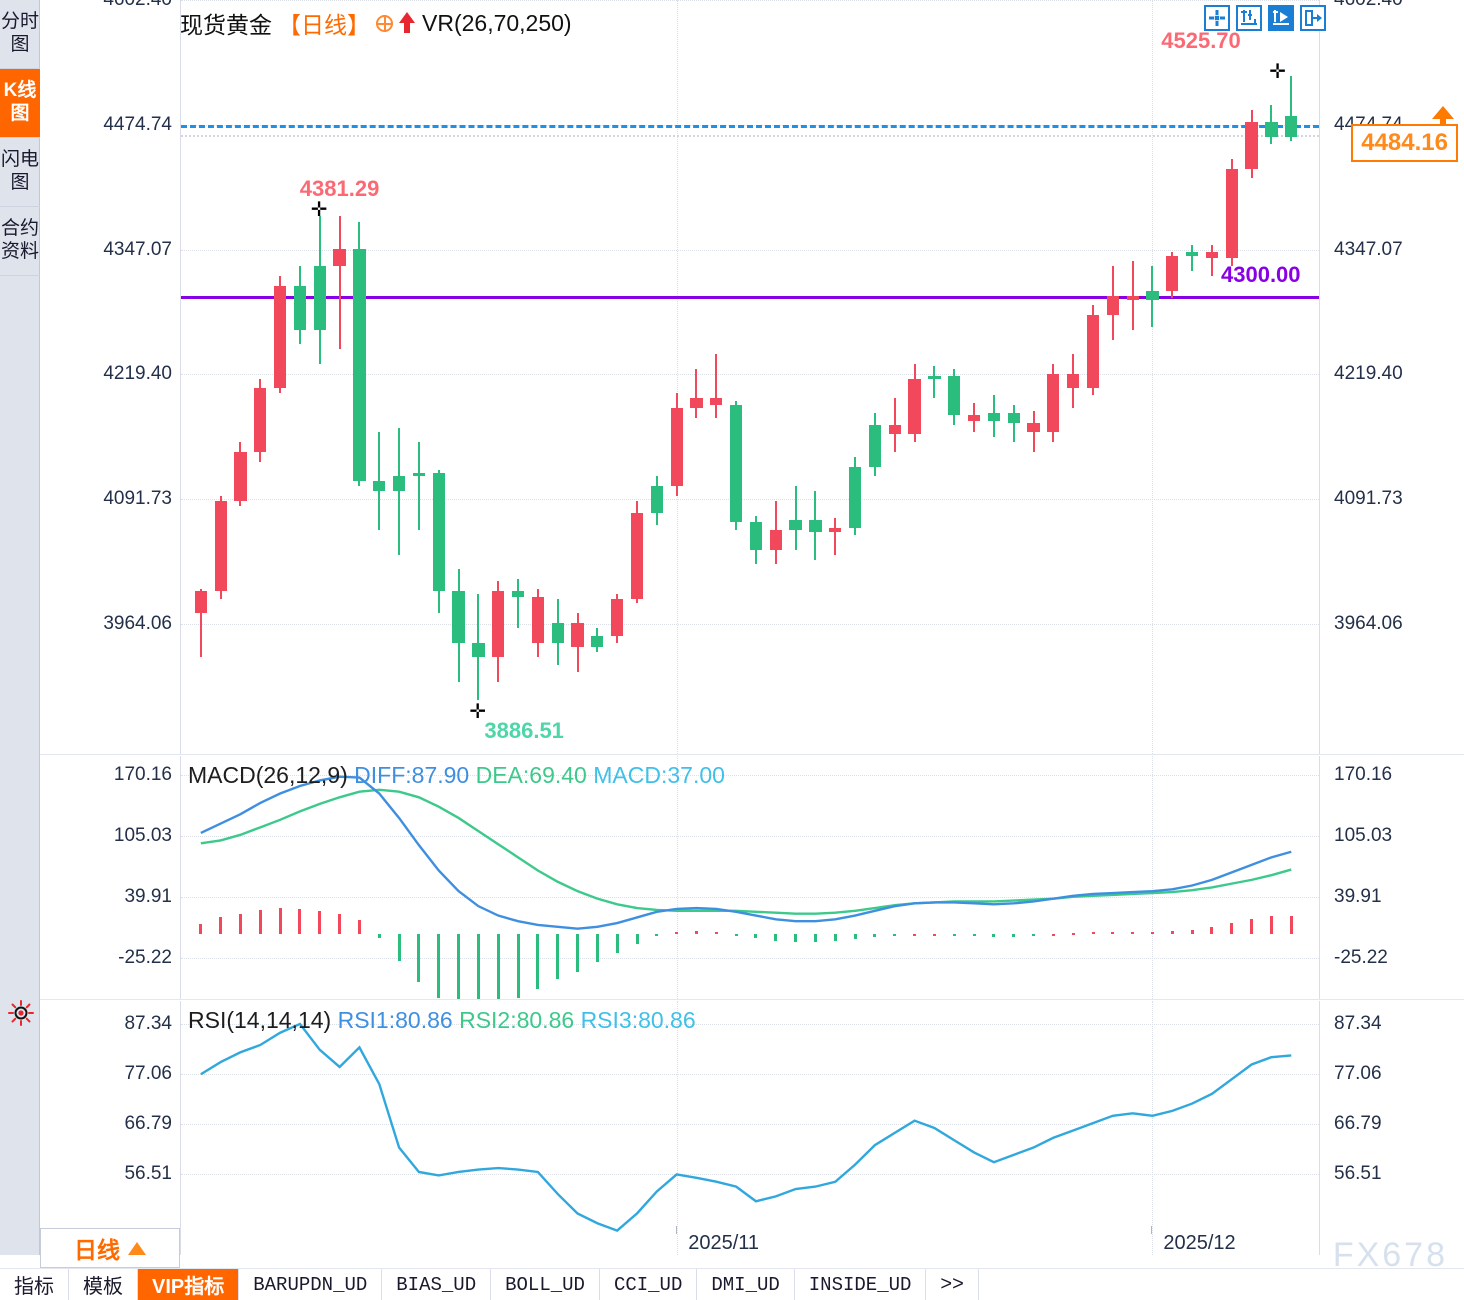  What do you see at coordinates (437, 1284) in the screenshot?
I see `bottom-item-bias-ud: BIAS_UD` at bounding box center [437, 1284].